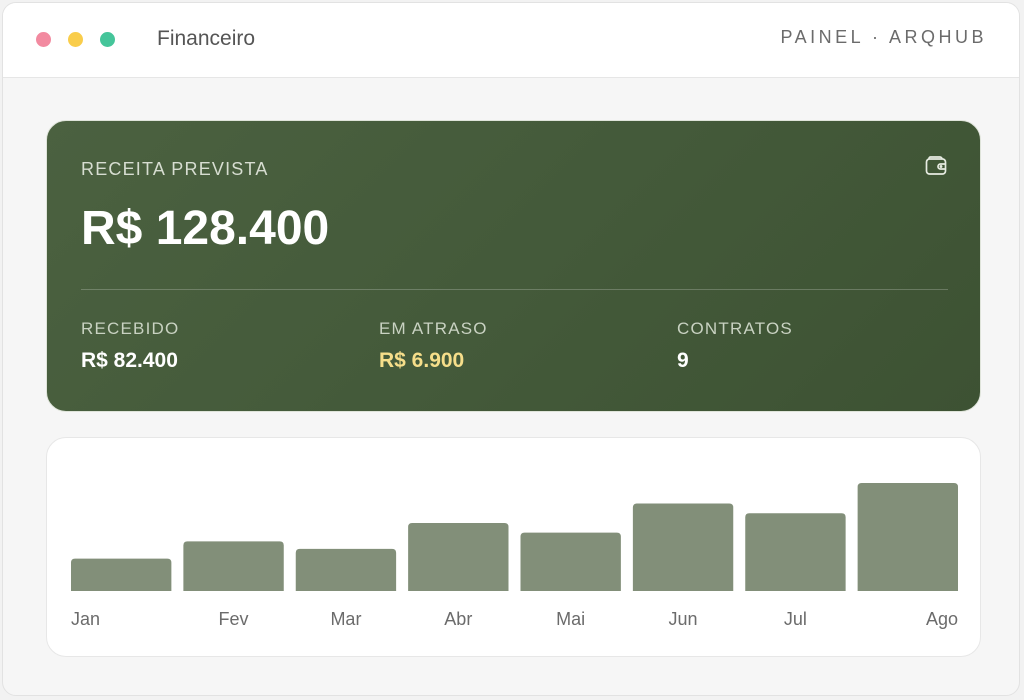 The width and height of the screenshot is (1024, 700). I want to click on forecast-revenue-value: R$ 128.400, so click(205, 228).